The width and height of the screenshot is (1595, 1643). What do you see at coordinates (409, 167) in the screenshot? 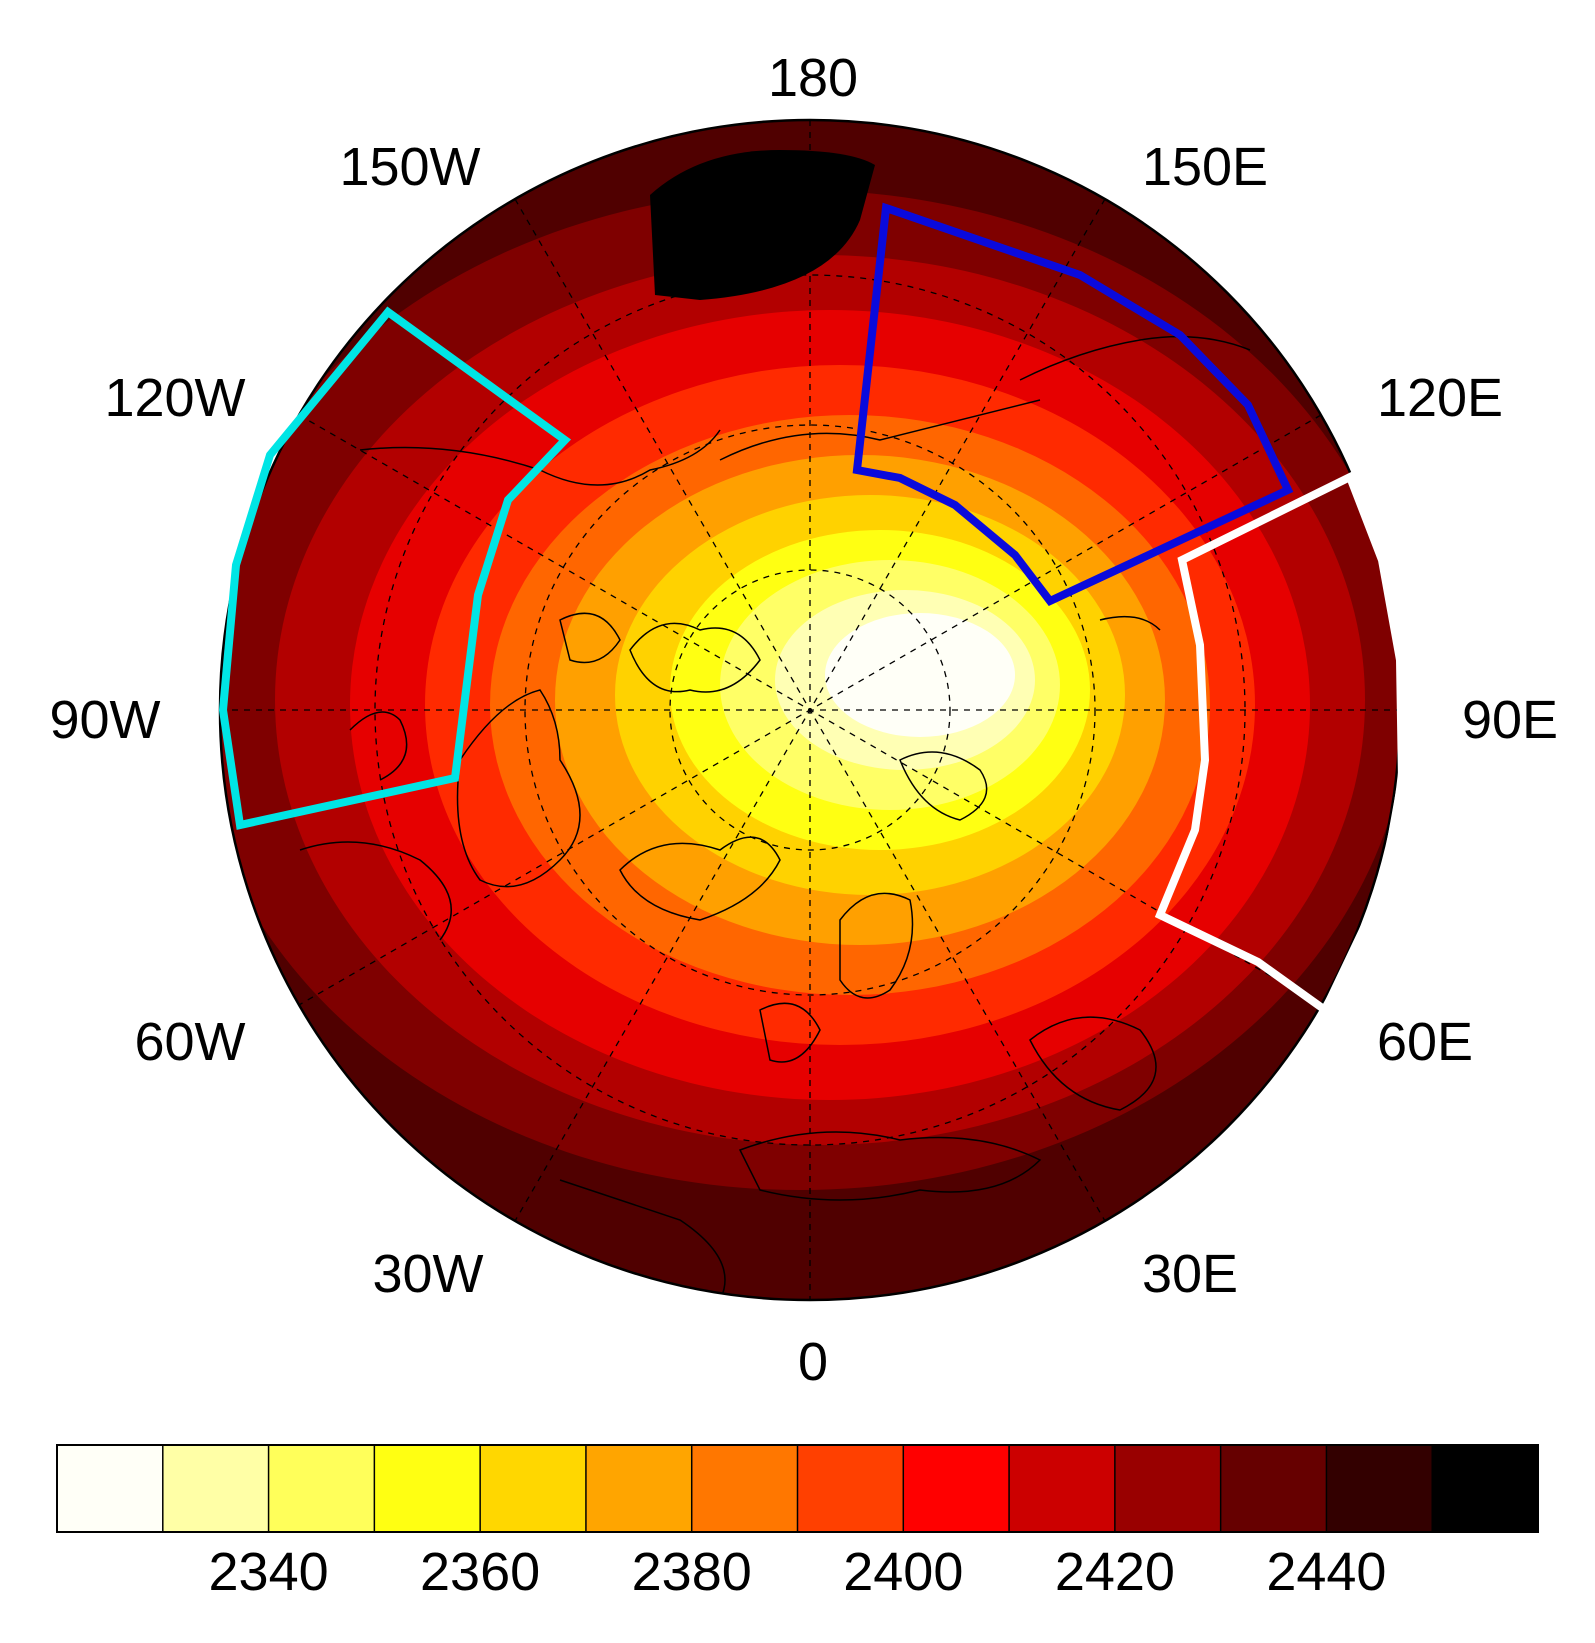
I see `lon-label-150w: 150W` at bounding box center [409, 167].